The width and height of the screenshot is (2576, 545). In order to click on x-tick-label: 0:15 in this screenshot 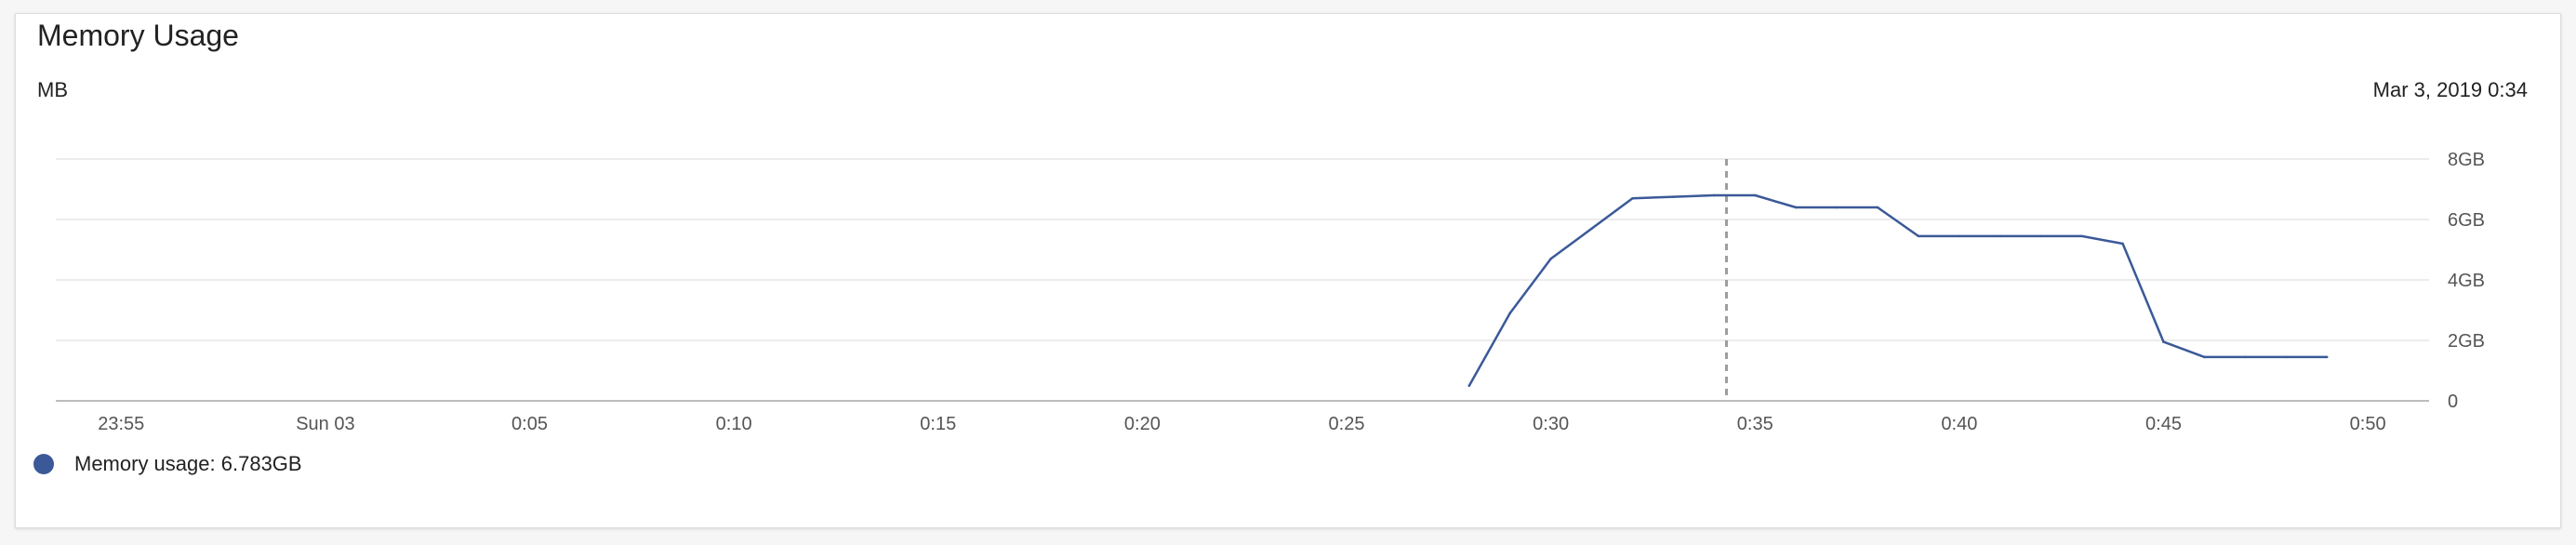, I will do `click(938, 424)`.